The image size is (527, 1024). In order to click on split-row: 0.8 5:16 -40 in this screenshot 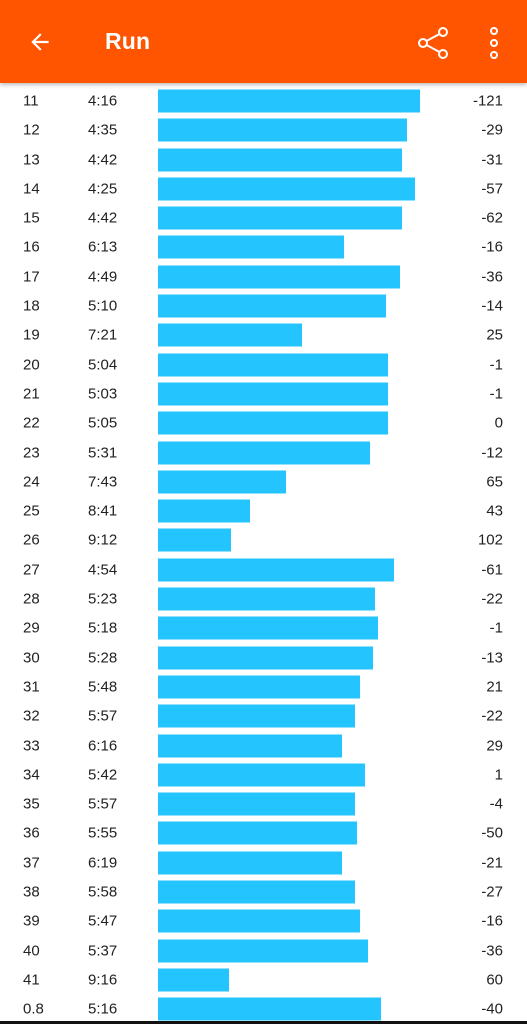, I will do `click(263, 1009)`.